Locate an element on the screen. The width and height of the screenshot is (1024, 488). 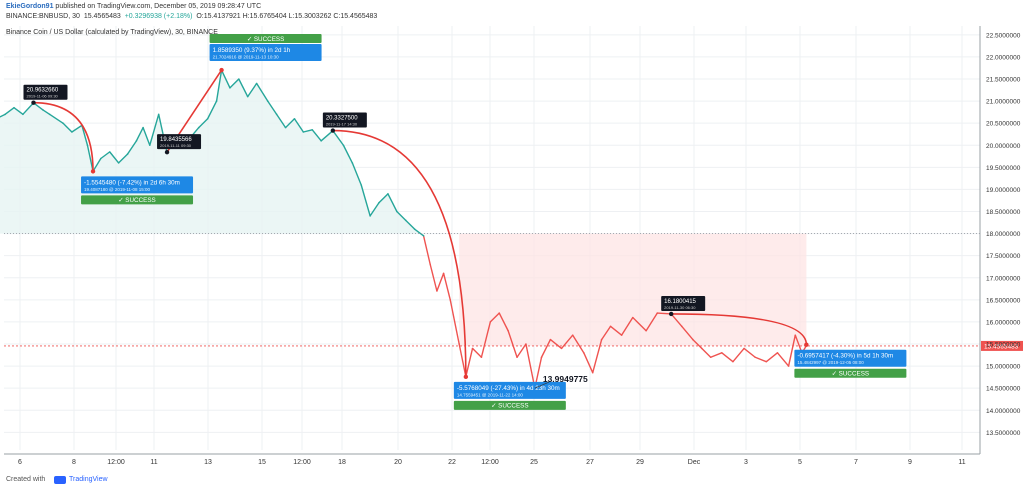
y-tick-label: 18.0000000 is located at coordinates (1003, 234).